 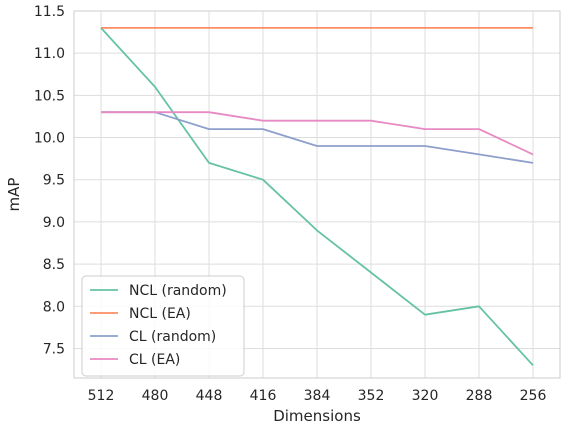 What do you see at coordinates (178, 291) in the screenshot?
I see `legend-label: NCL (random)` at bounding box center [178, 291].